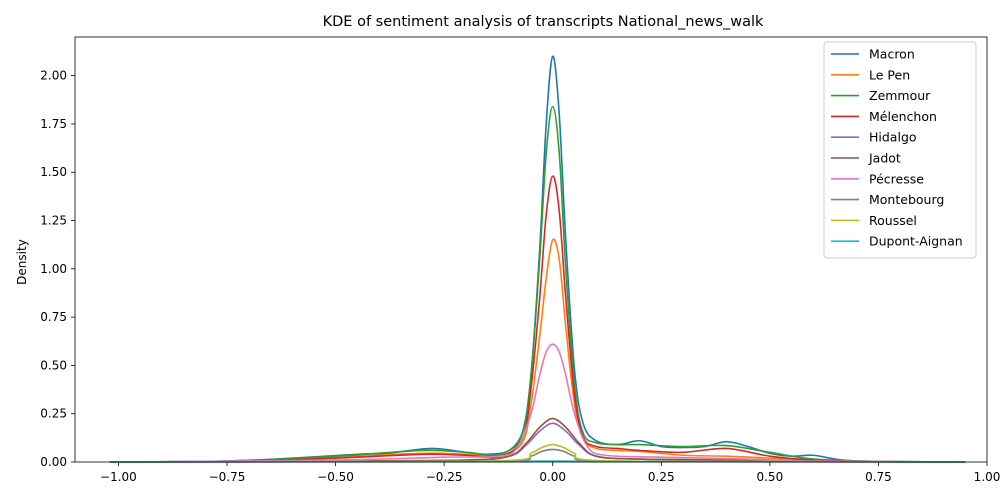 This screenshot has height=500, width=1000. I want to click on legend-label: Roussel, so click(893, 220).